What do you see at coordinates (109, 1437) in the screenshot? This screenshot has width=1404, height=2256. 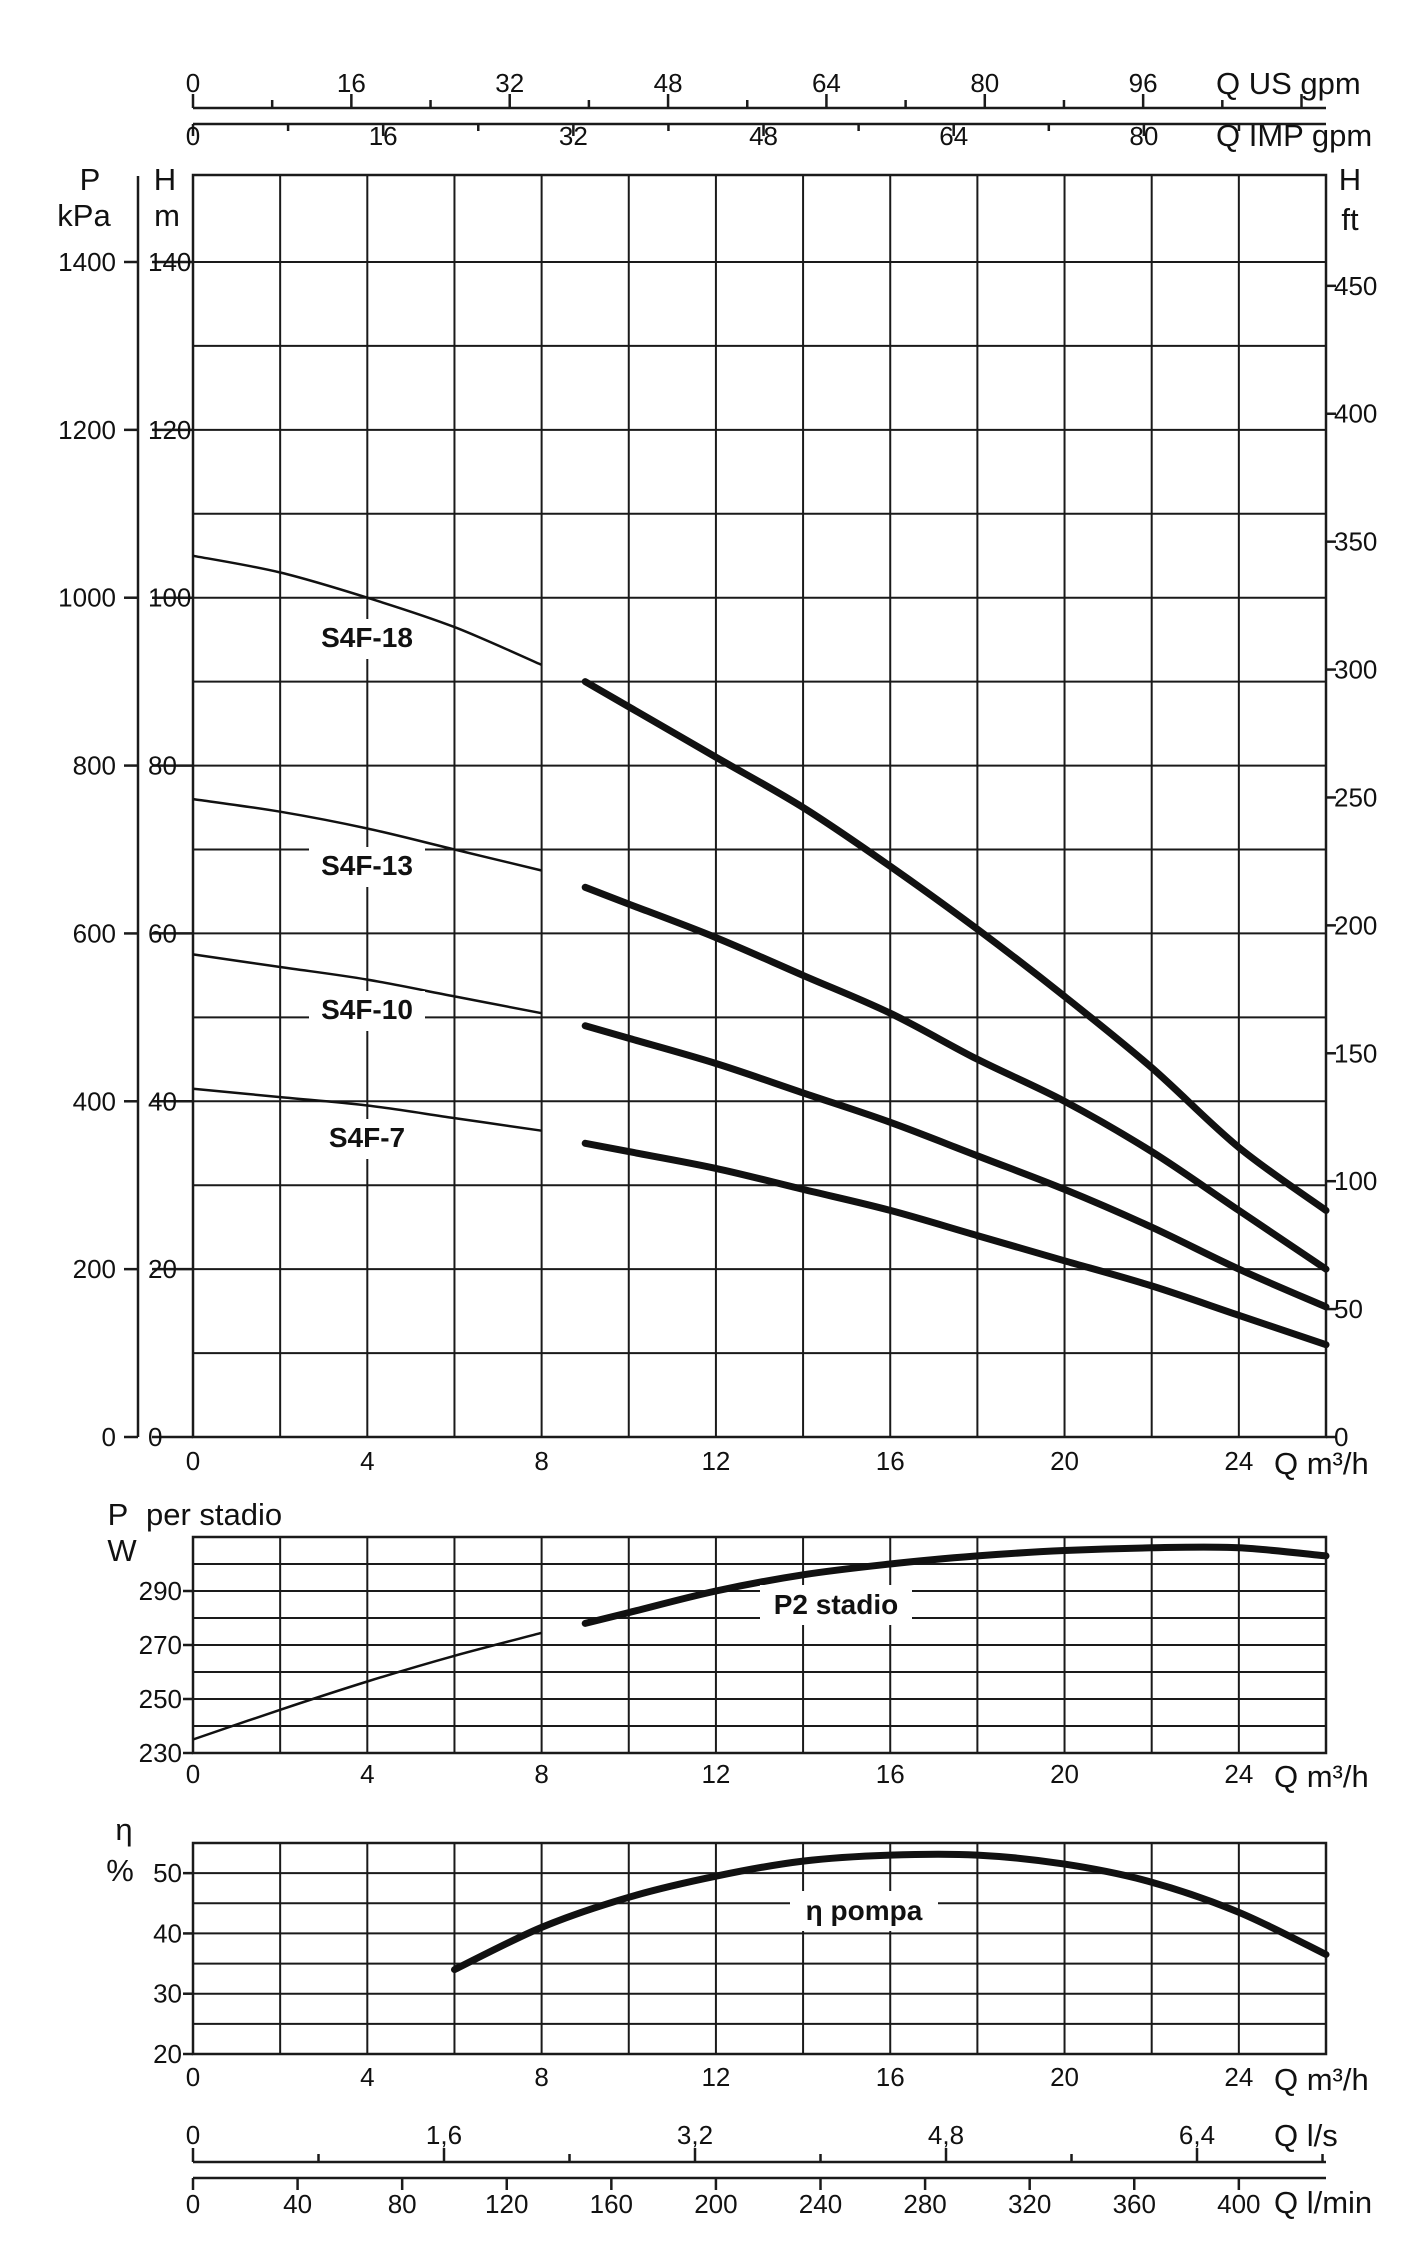 I see `kpa-tick-label: 0` at bounding box center [109, 1437].